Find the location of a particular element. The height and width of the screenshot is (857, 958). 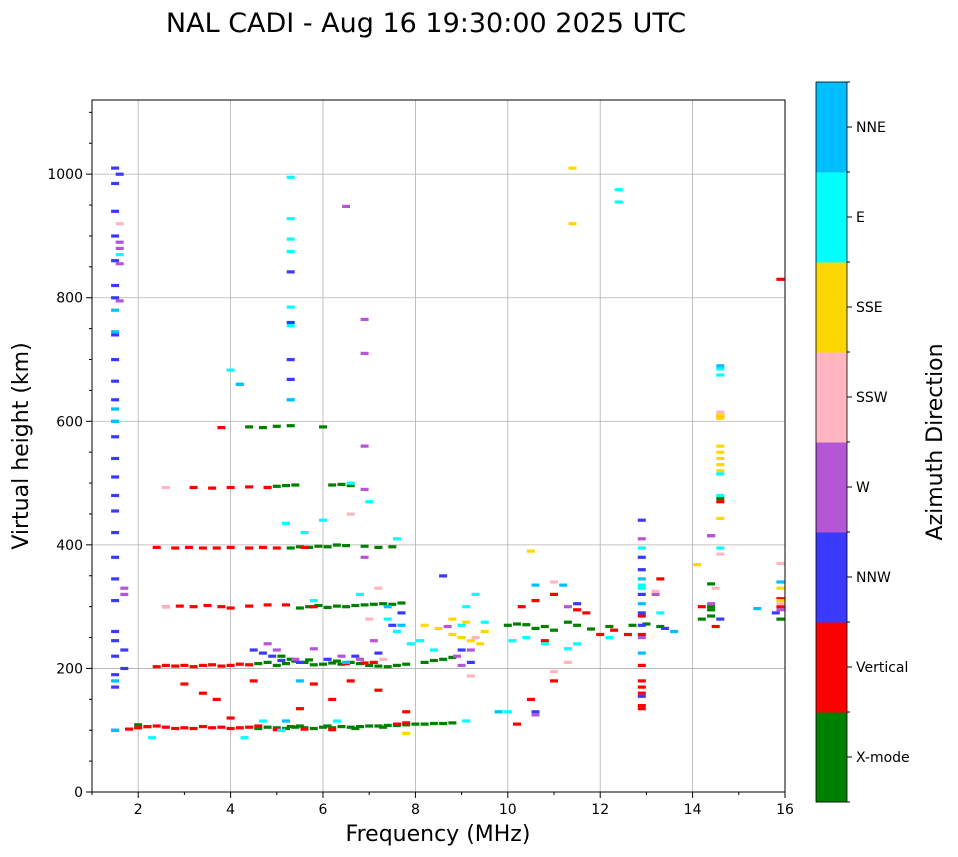

y-tick-label: 600 is located at coordinates (69, 422).